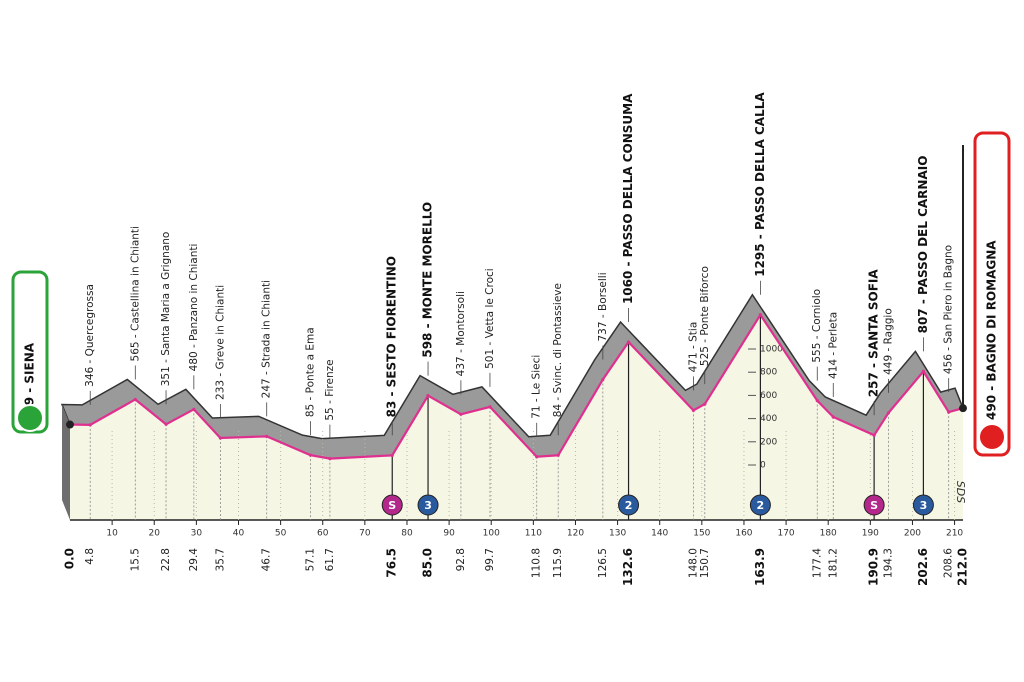 Image resolution: width=1024 pixels, height=682 pixels. Describe the element at coordinates (771, 350) in the screenshot. I see `y-tick-label: 1000` at that location.